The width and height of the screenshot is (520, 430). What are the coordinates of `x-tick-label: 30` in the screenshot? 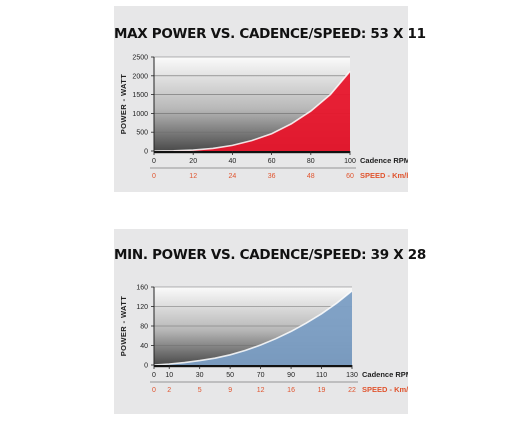 It's located at (200, 375).